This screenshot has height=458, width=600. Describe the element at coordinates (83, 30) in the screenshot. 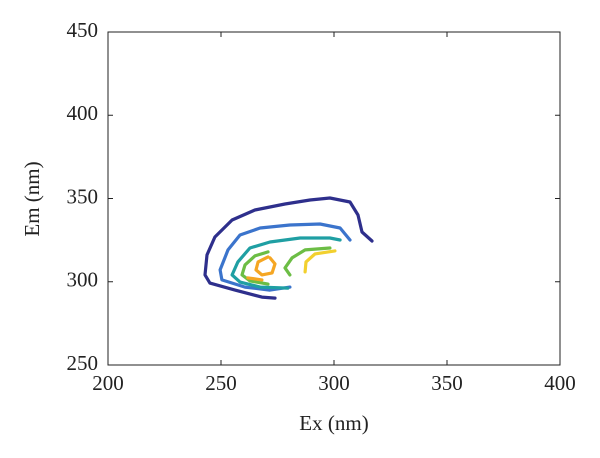

I see `y-tick-label: 450` at that location.